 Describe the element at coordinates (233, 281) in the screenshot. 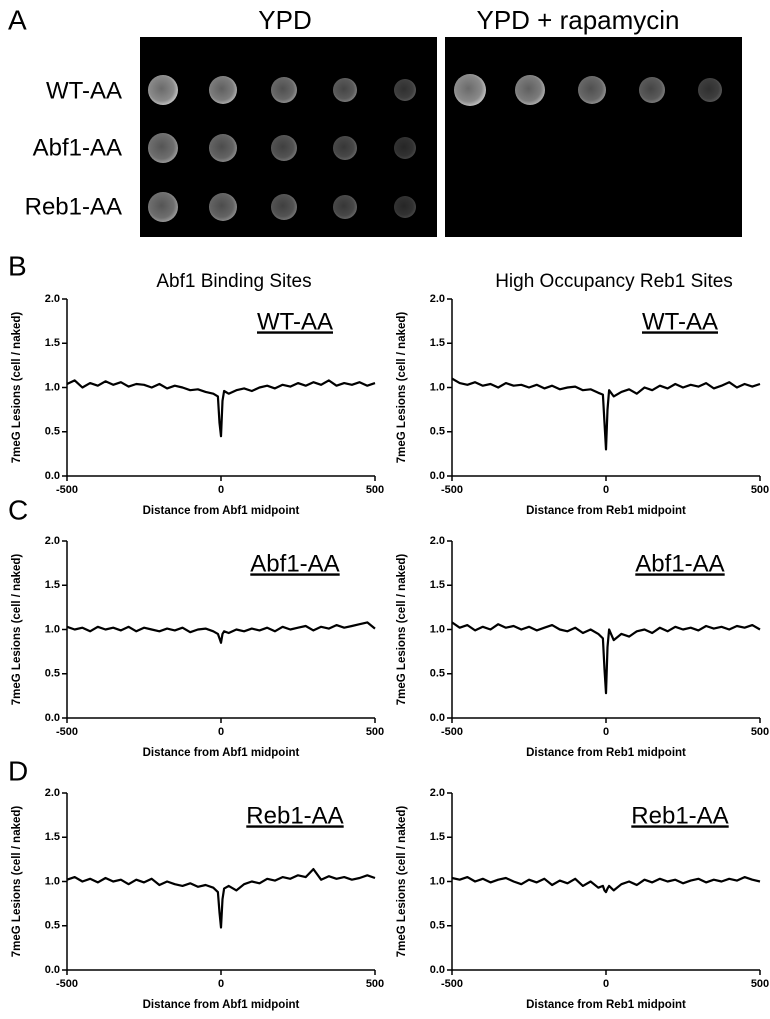

I see `column-title: Abf1 Binding Sites` at that location.